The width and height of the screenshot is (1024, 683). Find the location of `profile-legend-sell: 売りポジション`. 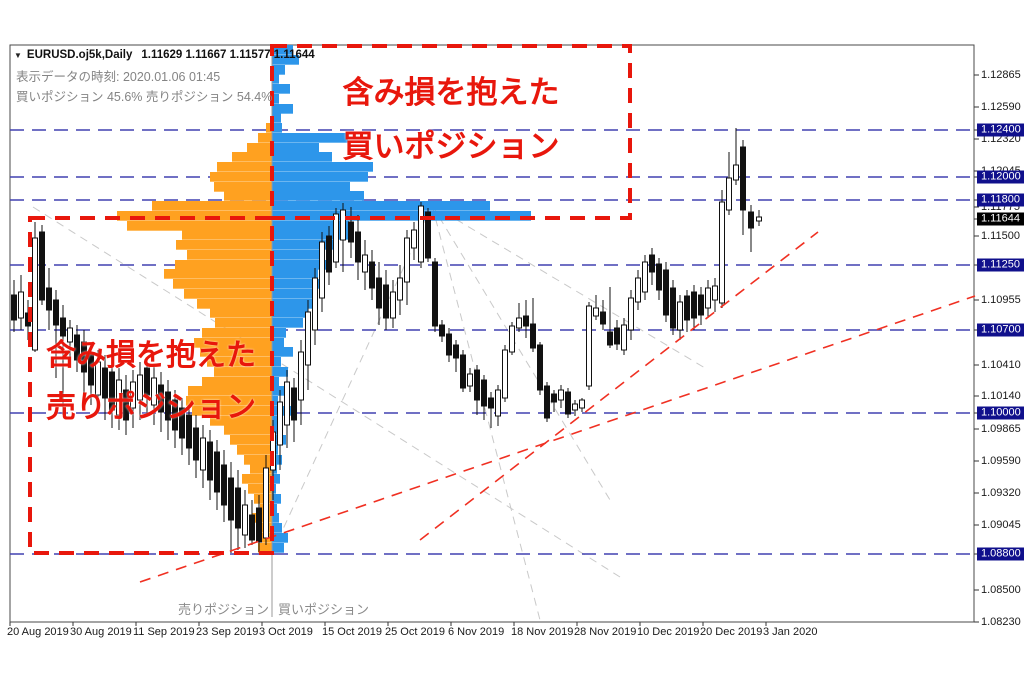

profile-legend-sell: 売りポジション is located at coordinates (224, 609).